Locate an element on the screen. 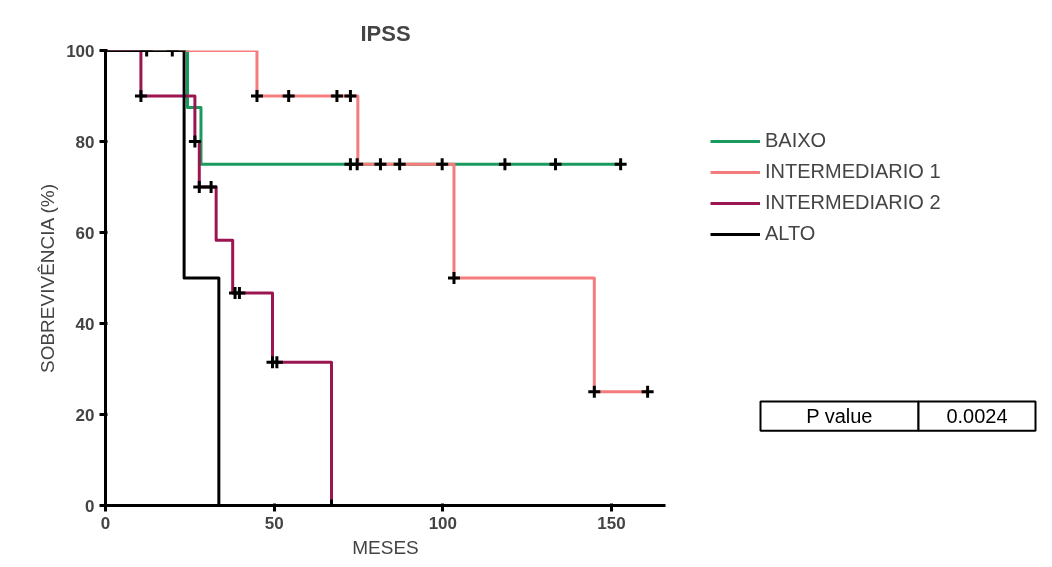 The height and width of the screenshot is (567, 1052). y-tick-label: 100 is located at coordinates (80, 51).